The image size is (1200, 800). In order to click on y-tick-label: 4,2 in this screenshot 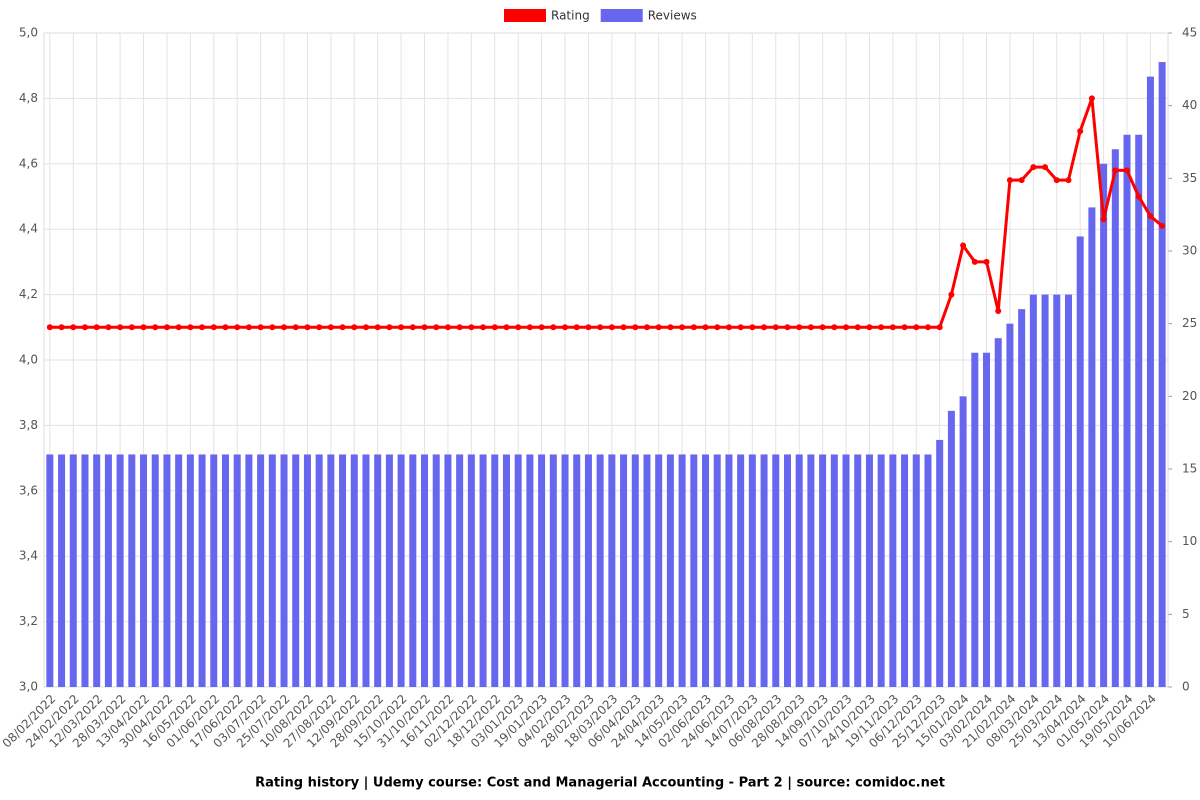, I will do `click(28, 294)`.